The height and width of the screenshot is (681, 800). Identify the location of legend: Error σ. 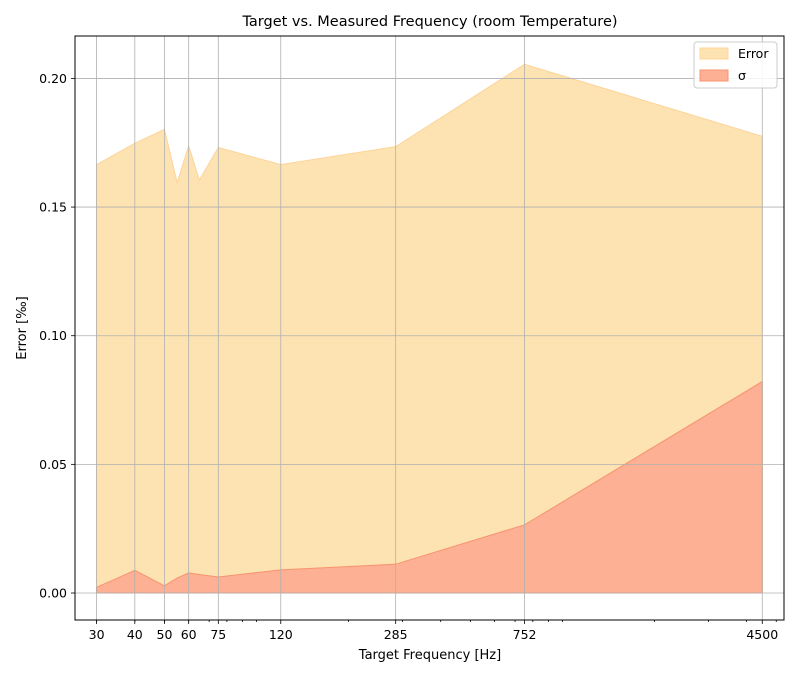
(735, 65).